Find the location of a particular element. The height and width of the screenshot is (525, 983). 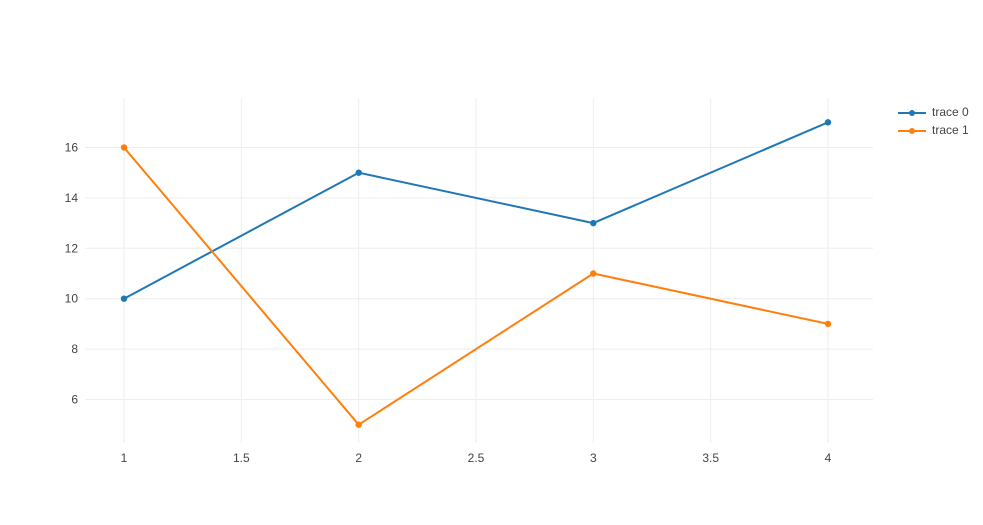

legend-item-trace-1: trace 1 is located at coordinates (933, 130).